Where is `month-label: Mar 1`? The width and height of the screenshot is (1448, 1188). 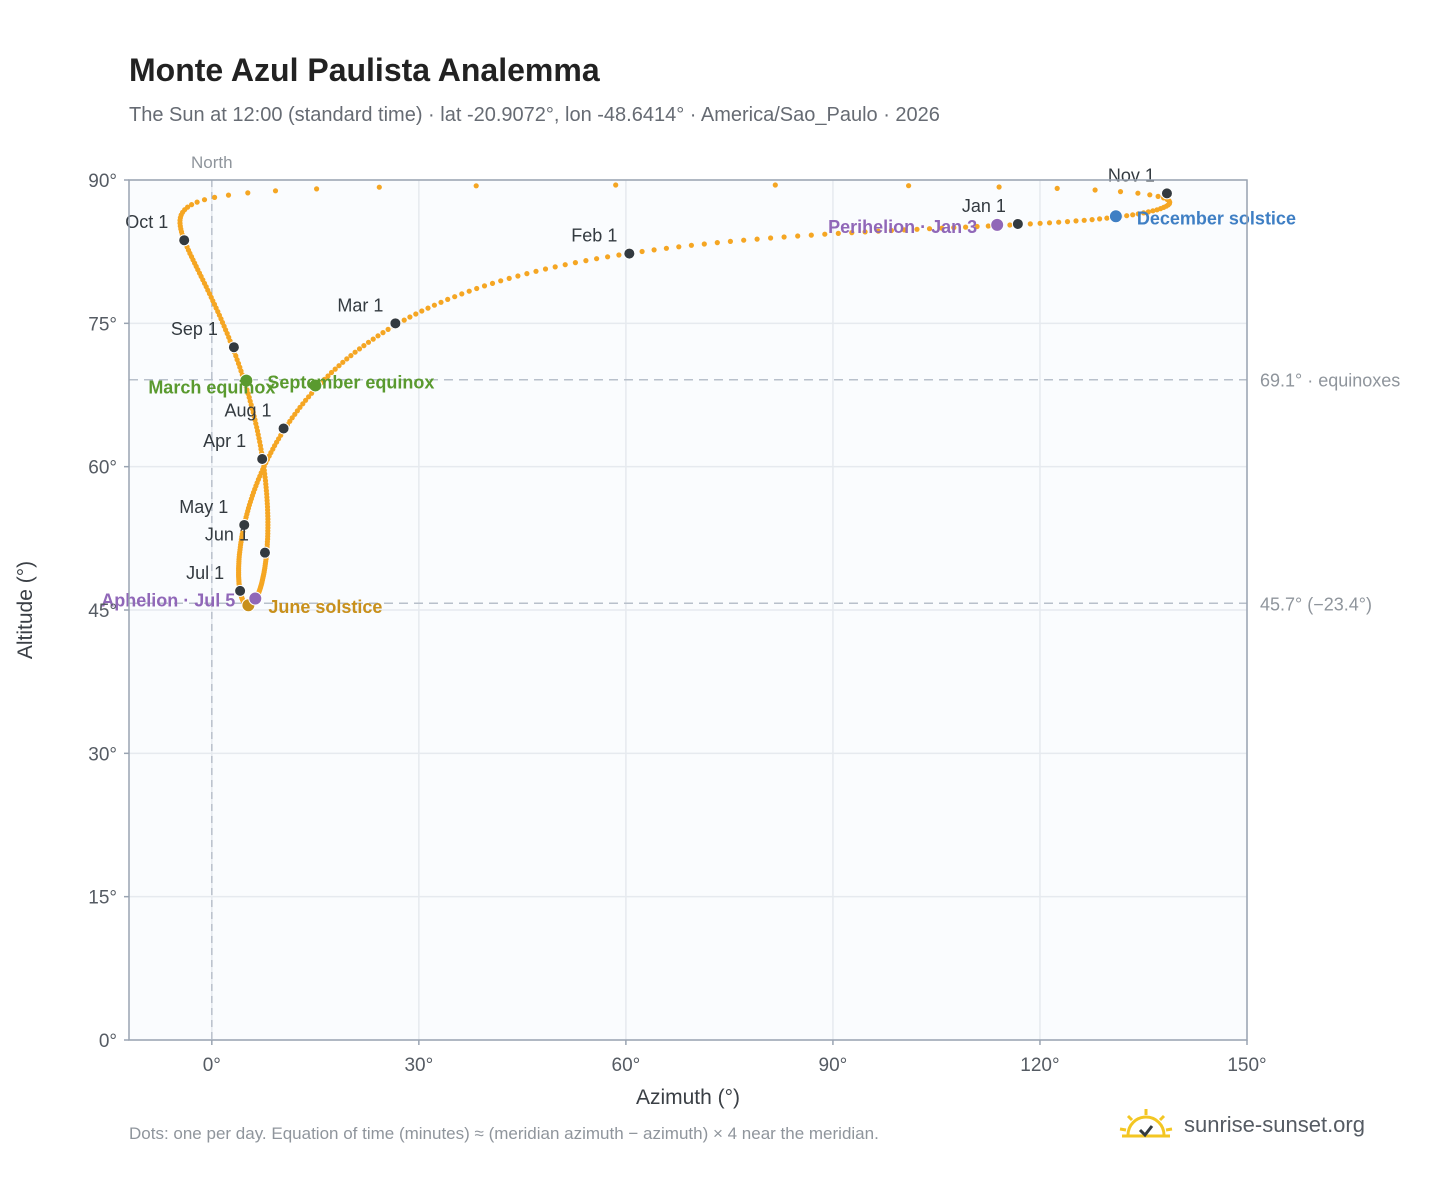
month-label: Mar 1 is located at coordinates (360, 305).